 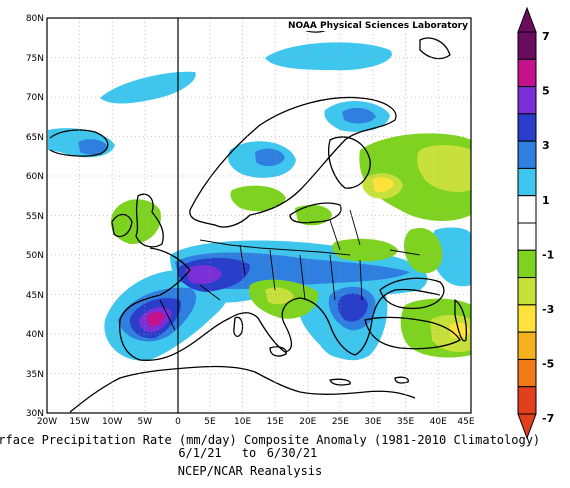 What do you see at coordinates (405, 422) in the screenshot?
I see `lon-label: 35E` at bounding box center [405, 422].